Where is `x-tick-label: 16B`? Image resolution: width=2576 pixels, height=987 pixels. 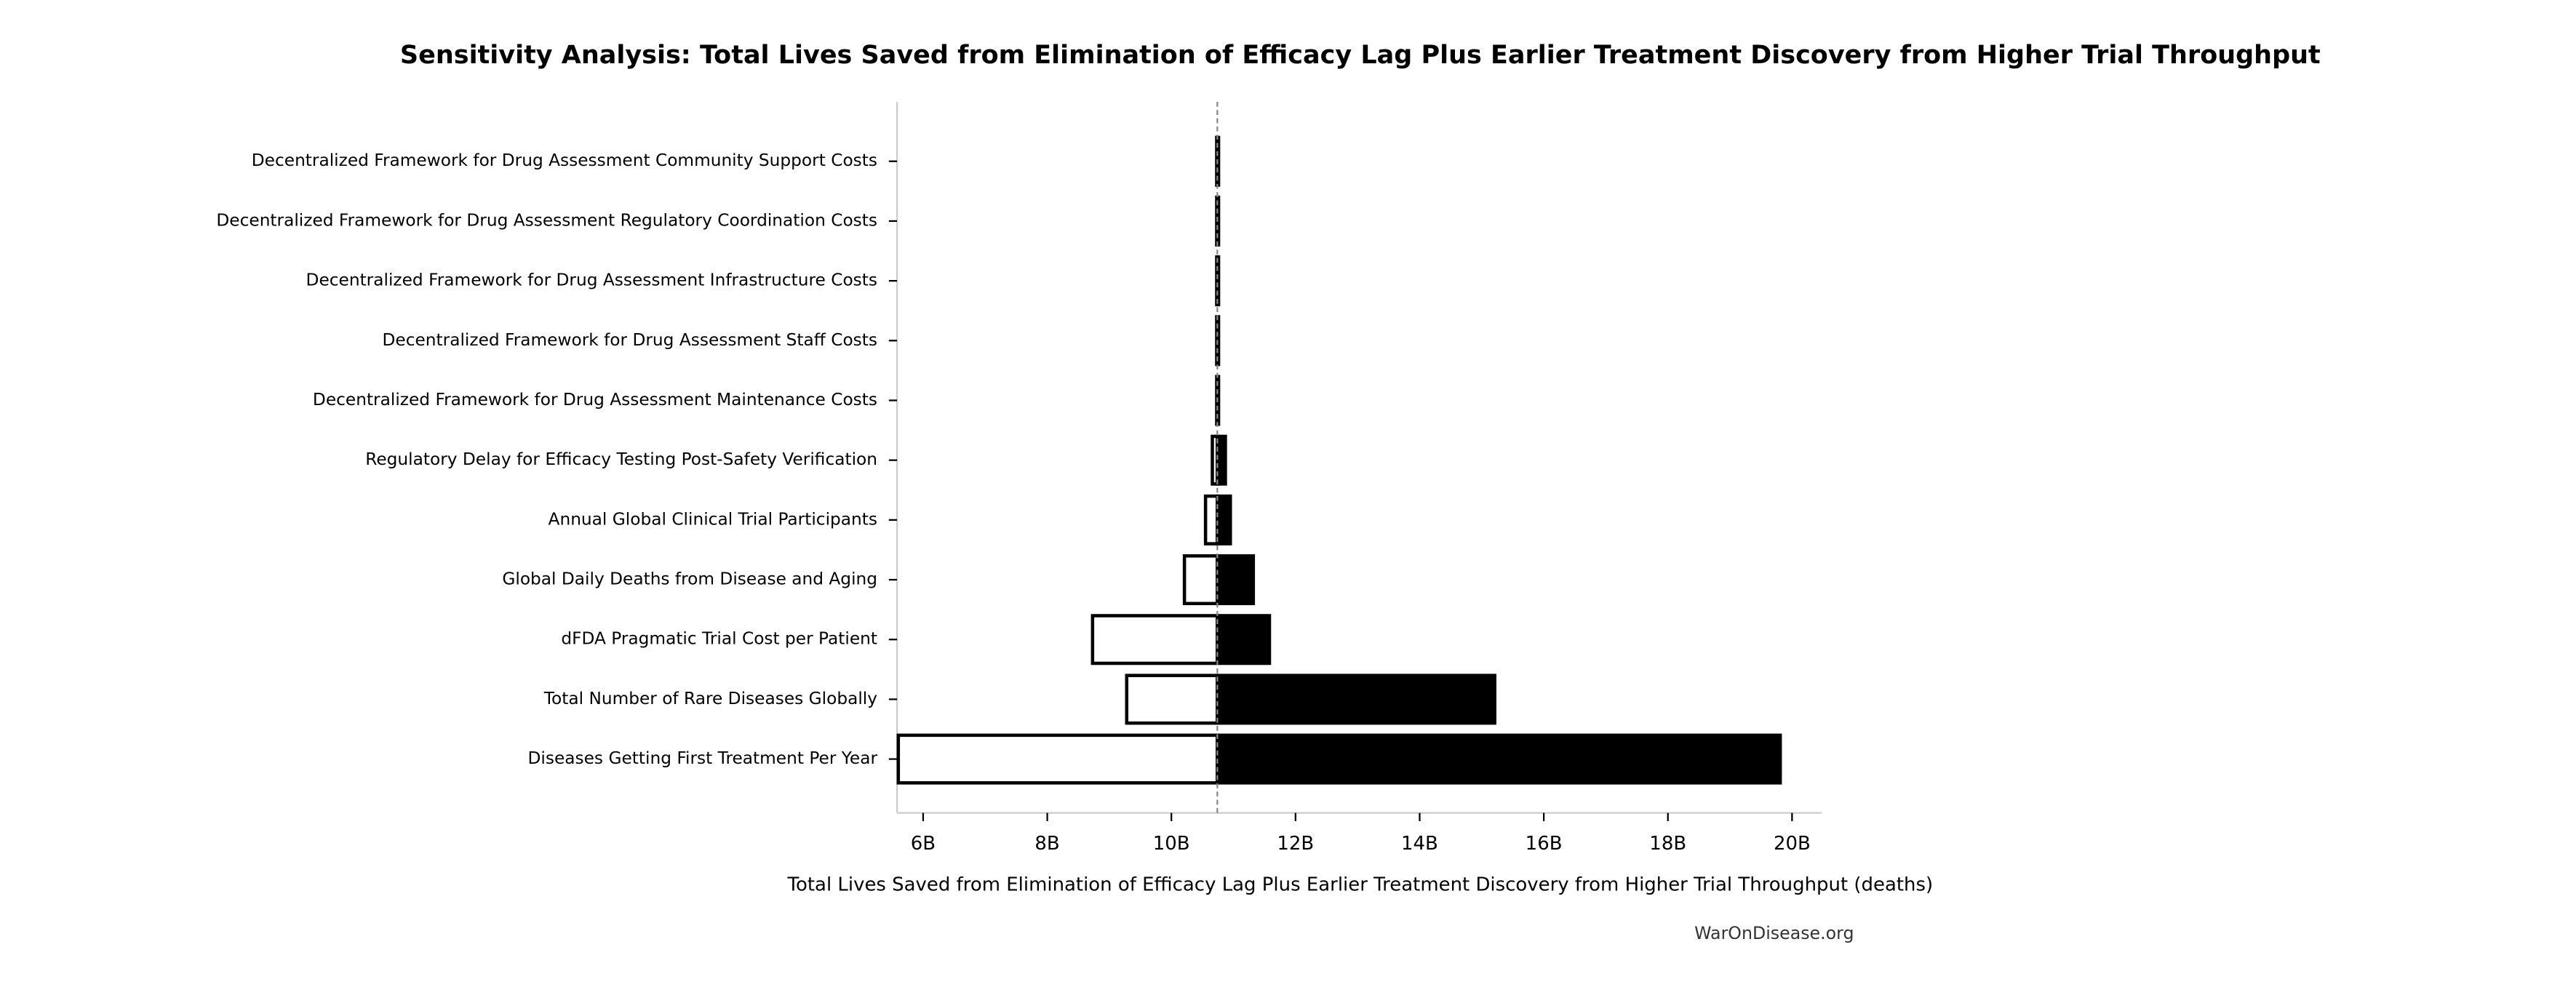
x-tick-label: 16B is located at coordinates (1544, 844).